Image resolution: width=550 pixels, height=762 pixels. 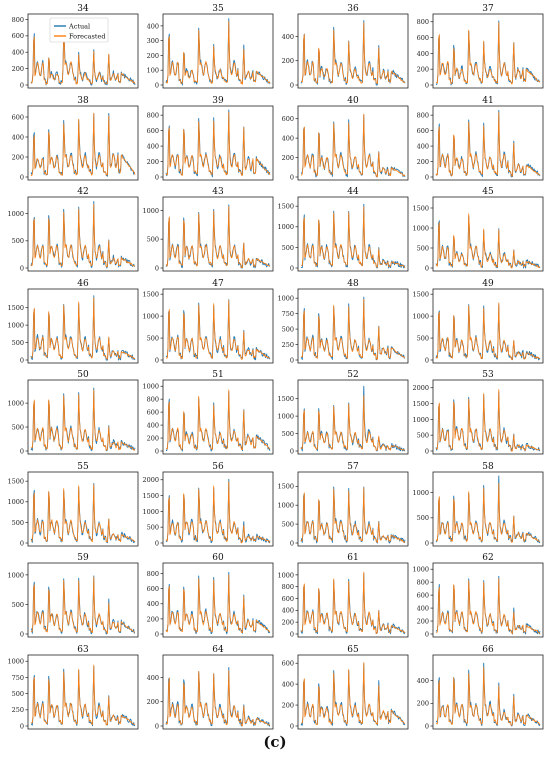 What do you see at coordinates (288, 314) in the screenshot?
I see `y-tick-label: 750` at bounding box center [288, 314].